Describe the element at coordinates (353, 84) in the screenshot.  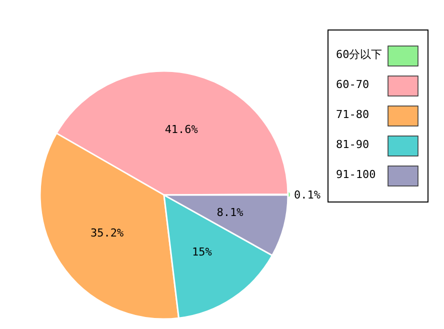
I see `legend-label: 60-70` at that location.